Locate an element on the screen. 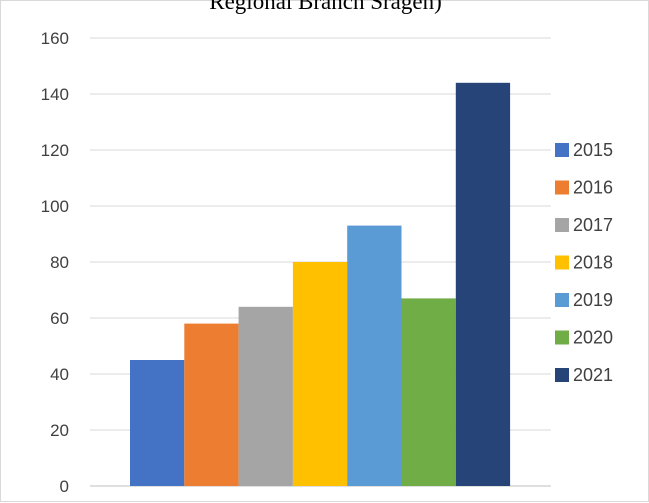 The width and height of the screenshot is (649, 503). y-tick-label: 20 is located at coordinates (59, 430).